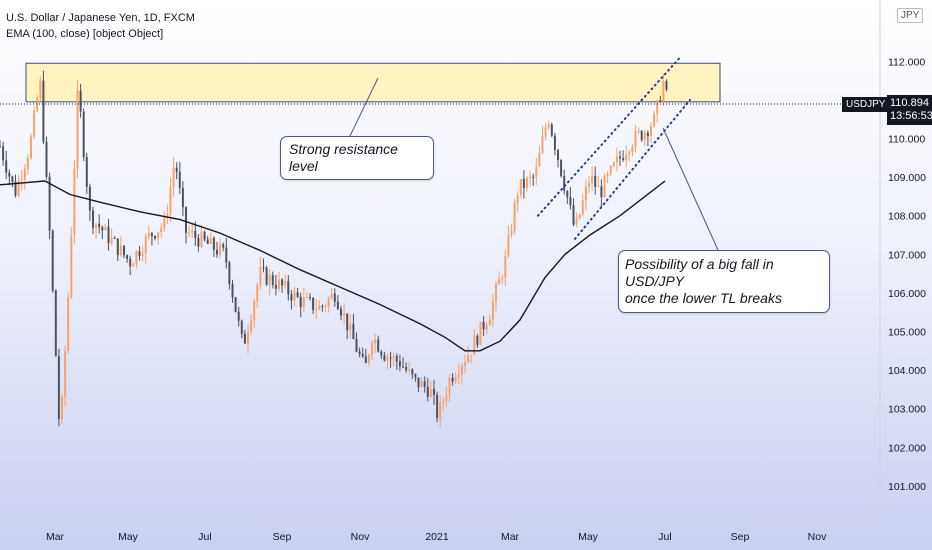 Image resolution: width=932 pixels, height=550 pixels. Describe the element at coordinates (907, 178) in the screenshot. I see `y-tick-label: 109.000` at that location.